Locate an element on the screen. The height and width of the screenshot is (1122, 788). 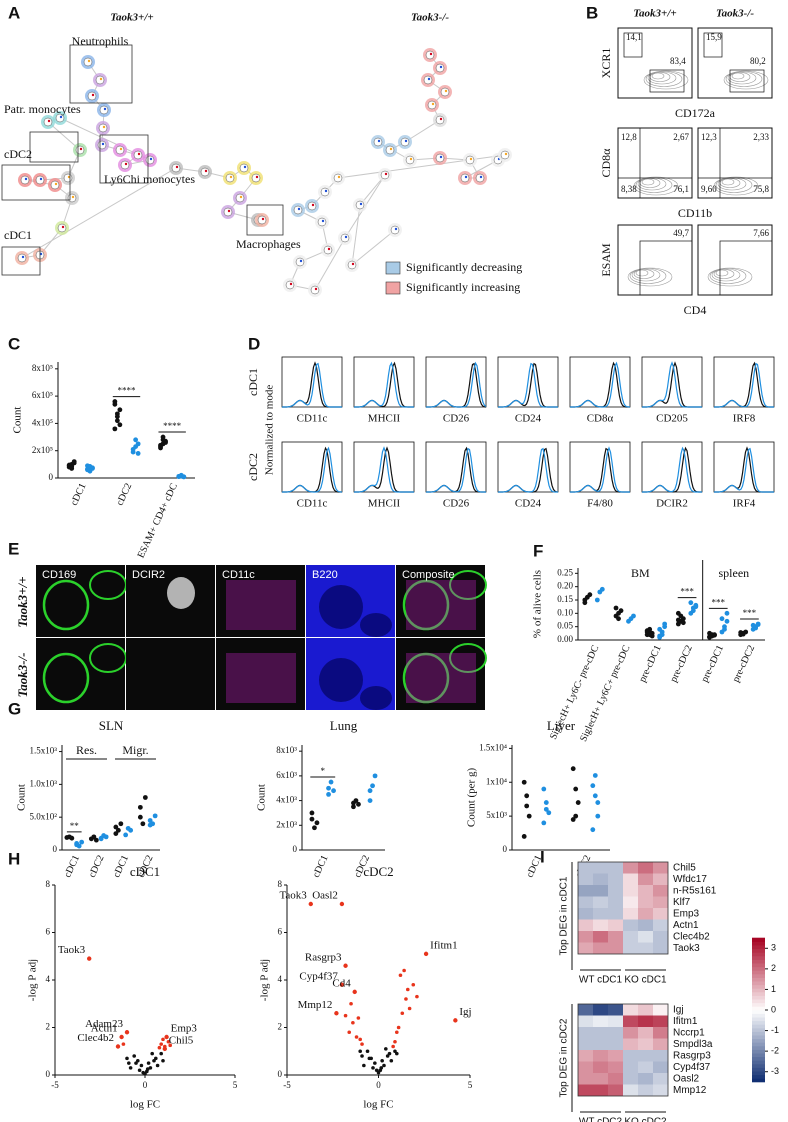
y-tick-label: 1.5x10⁴ is located at coordinates (493, 747).